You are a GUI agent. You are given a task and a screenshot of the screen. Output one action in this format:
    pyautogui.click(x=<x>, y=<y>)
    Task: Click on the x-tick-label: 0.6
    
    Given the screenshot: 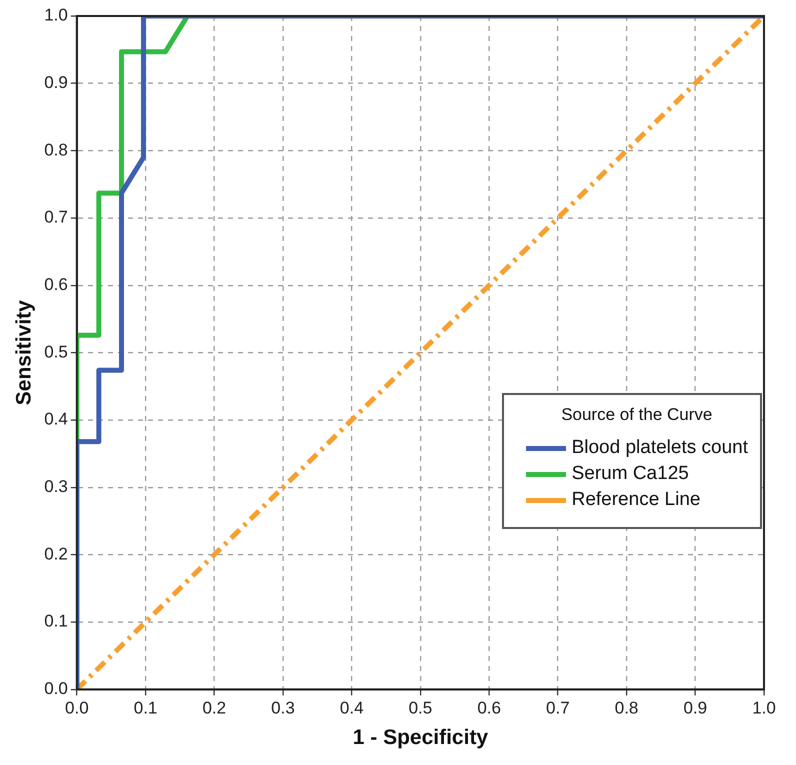 What is the action you would take?
    pyautogui.click(x=489, y=708)
    